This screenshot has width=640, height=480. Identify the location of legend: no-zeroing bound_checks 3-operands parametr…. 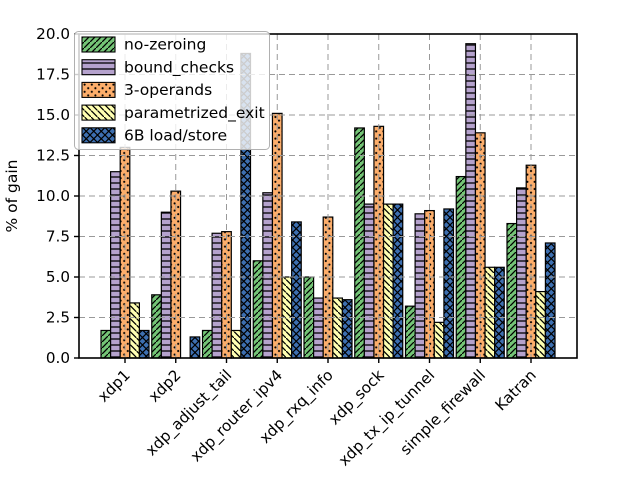
(172, 90).